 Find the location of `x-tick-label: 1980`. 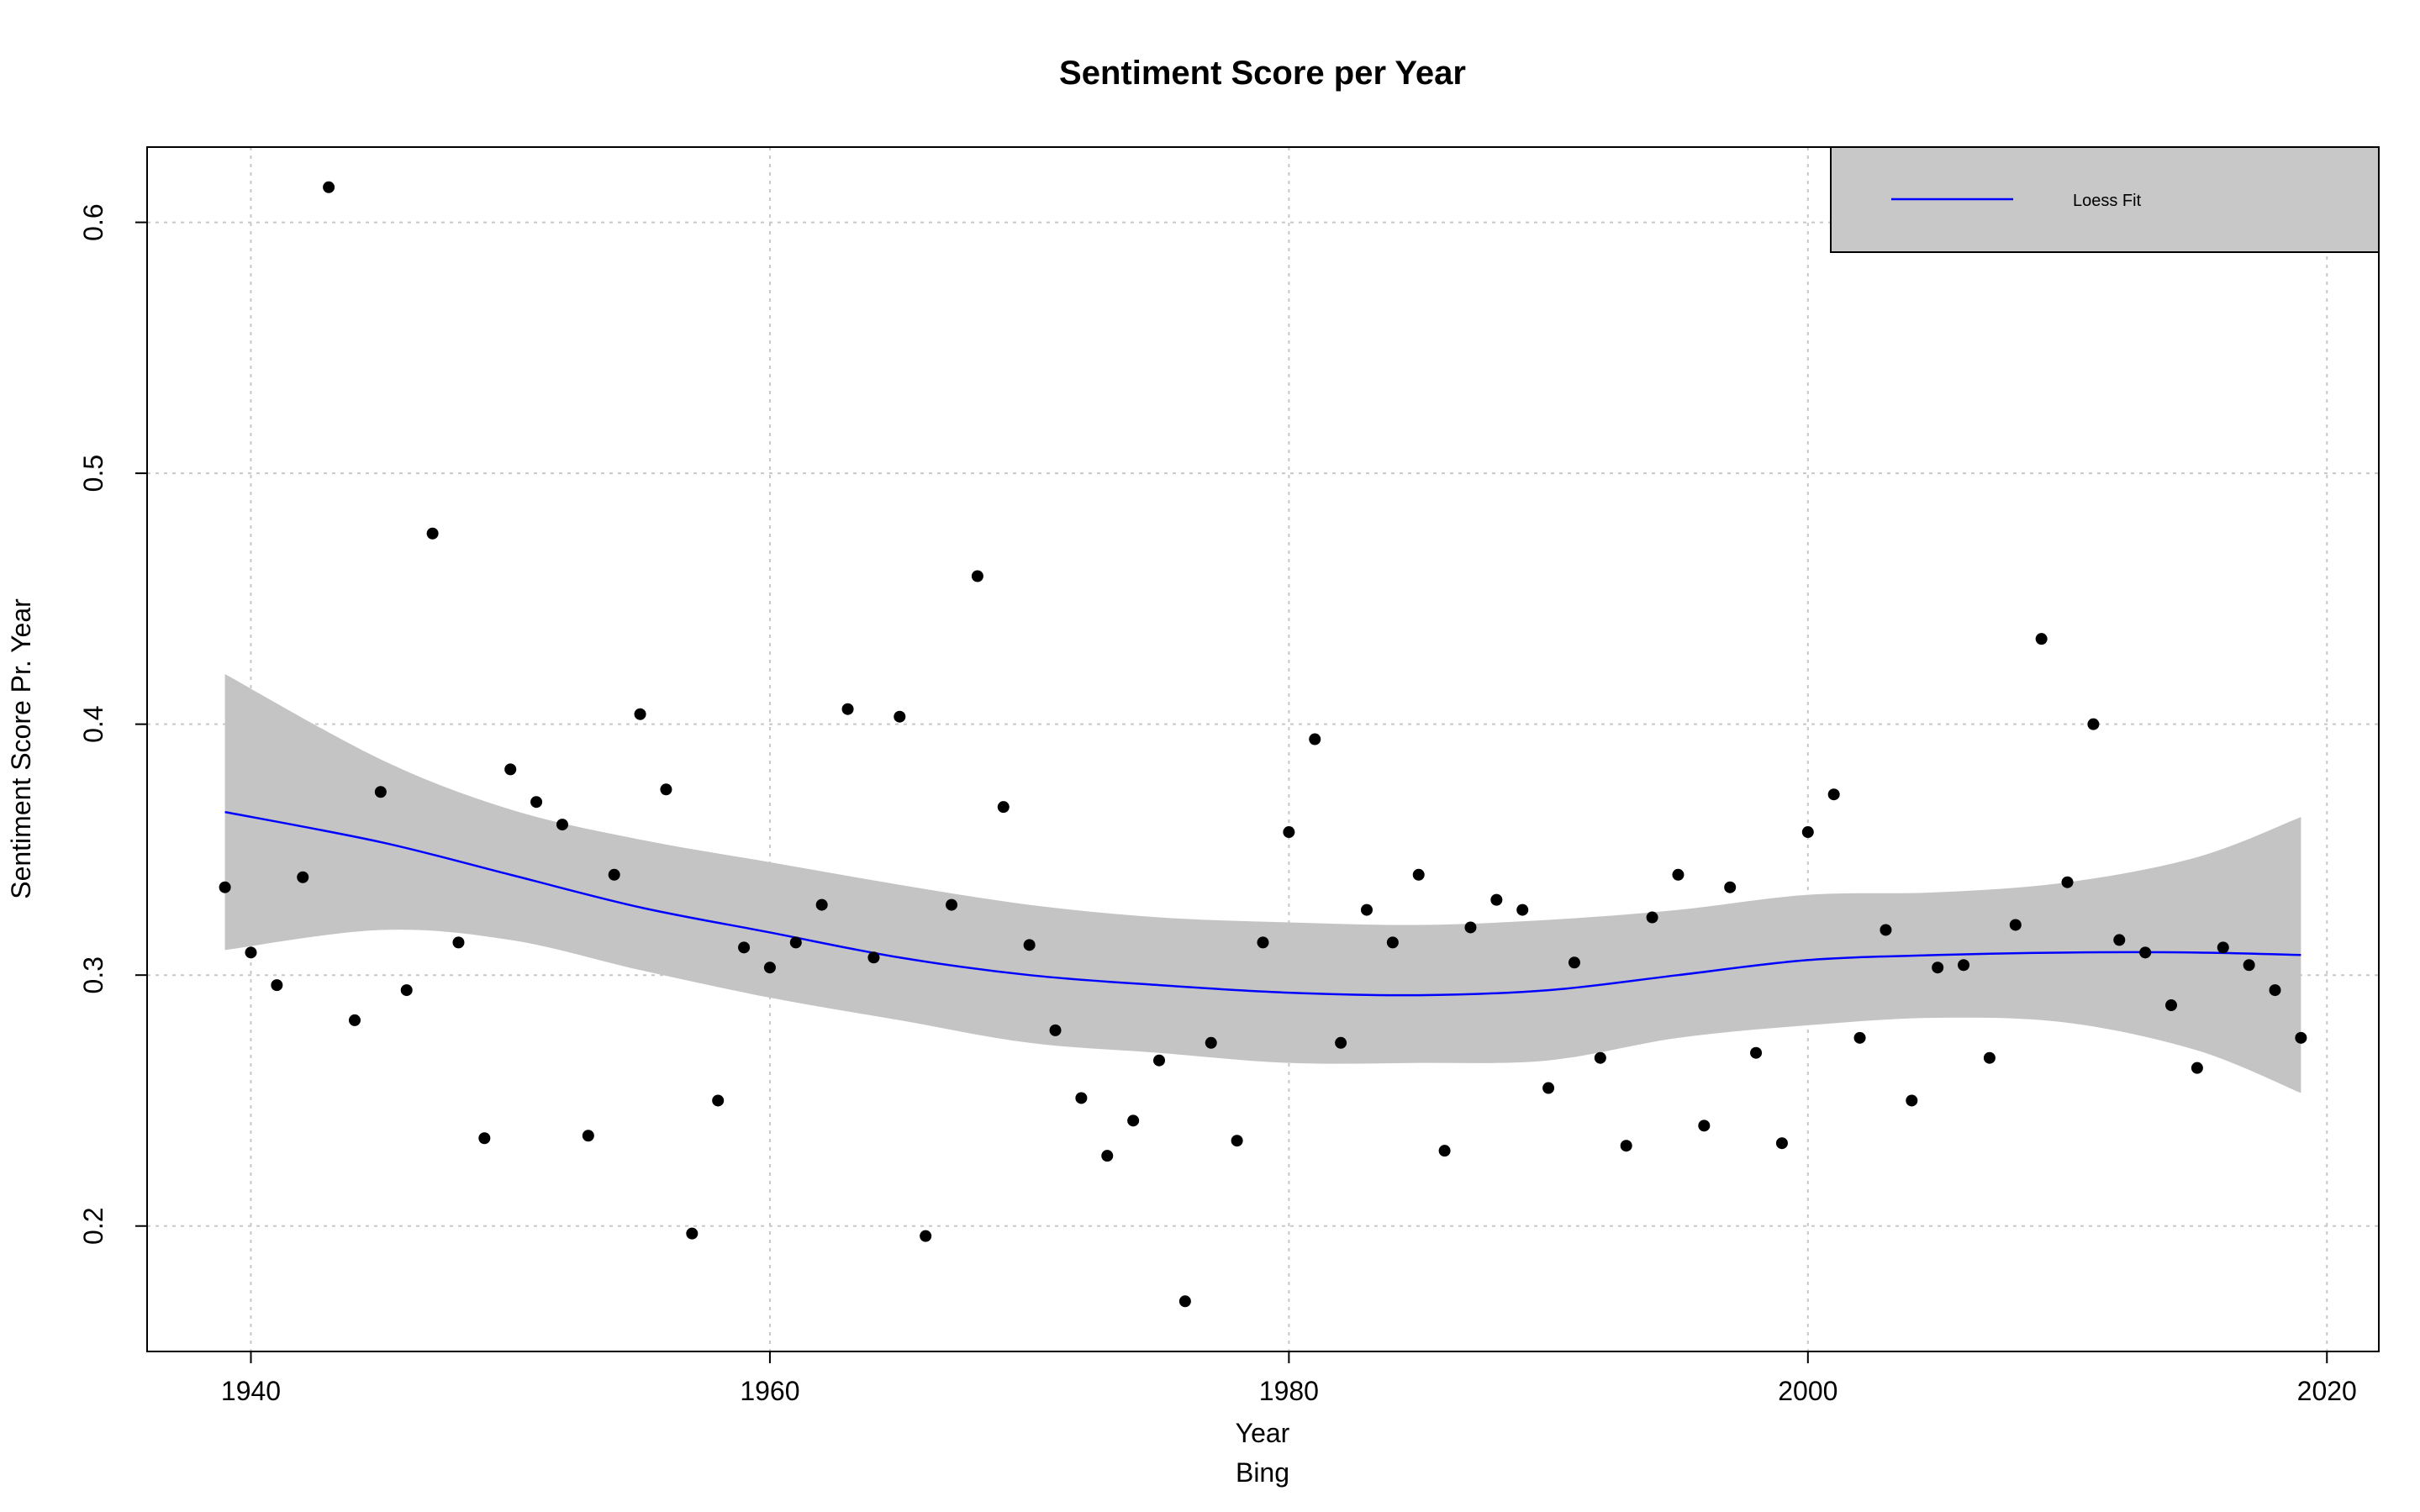

x-tick-label: 1980 is located at coordinates (1289, 1391).